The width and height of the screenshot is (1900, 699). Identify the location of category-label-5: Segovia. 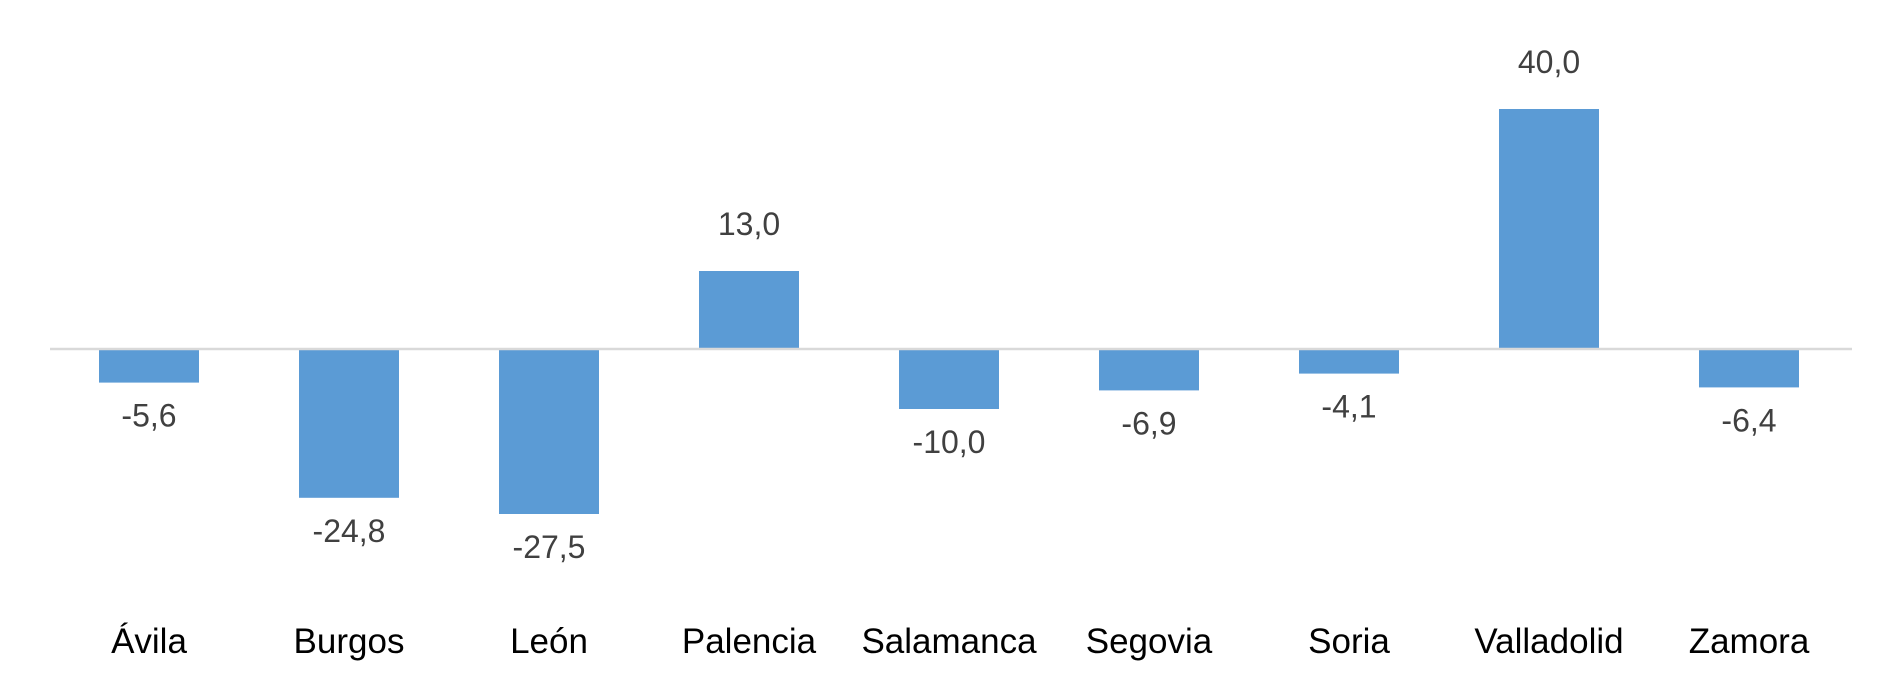
(1149, 641).